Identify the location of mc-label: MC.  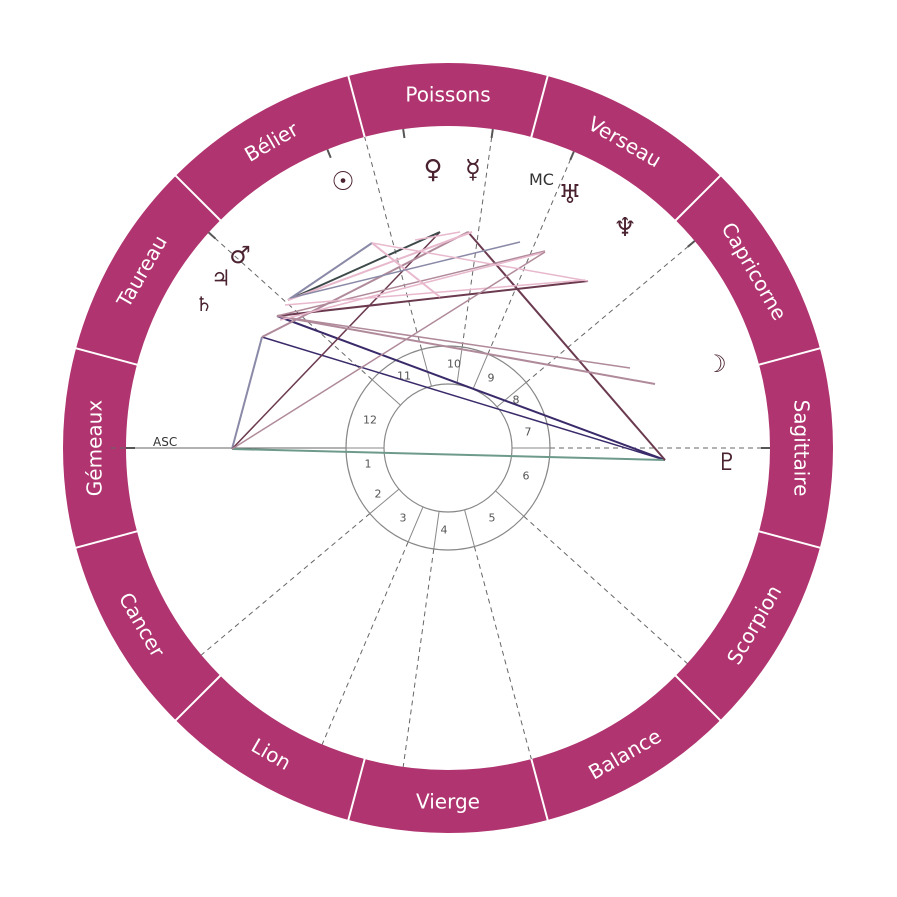
(541, 179).